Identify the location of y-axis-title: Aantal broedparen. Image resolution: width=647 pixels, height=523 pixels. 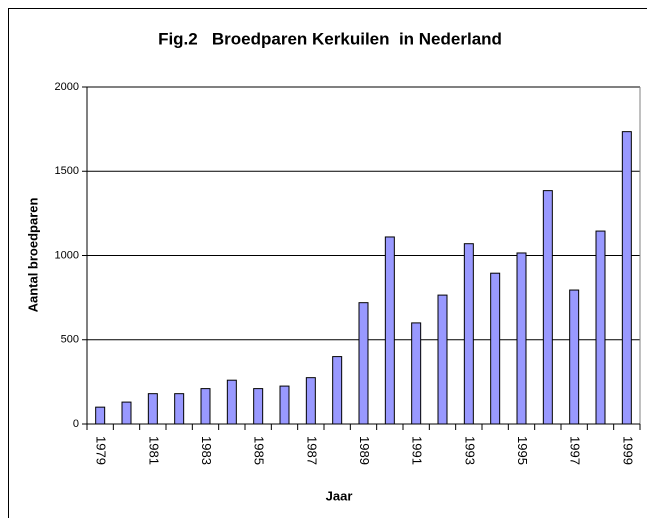
(32, 255).